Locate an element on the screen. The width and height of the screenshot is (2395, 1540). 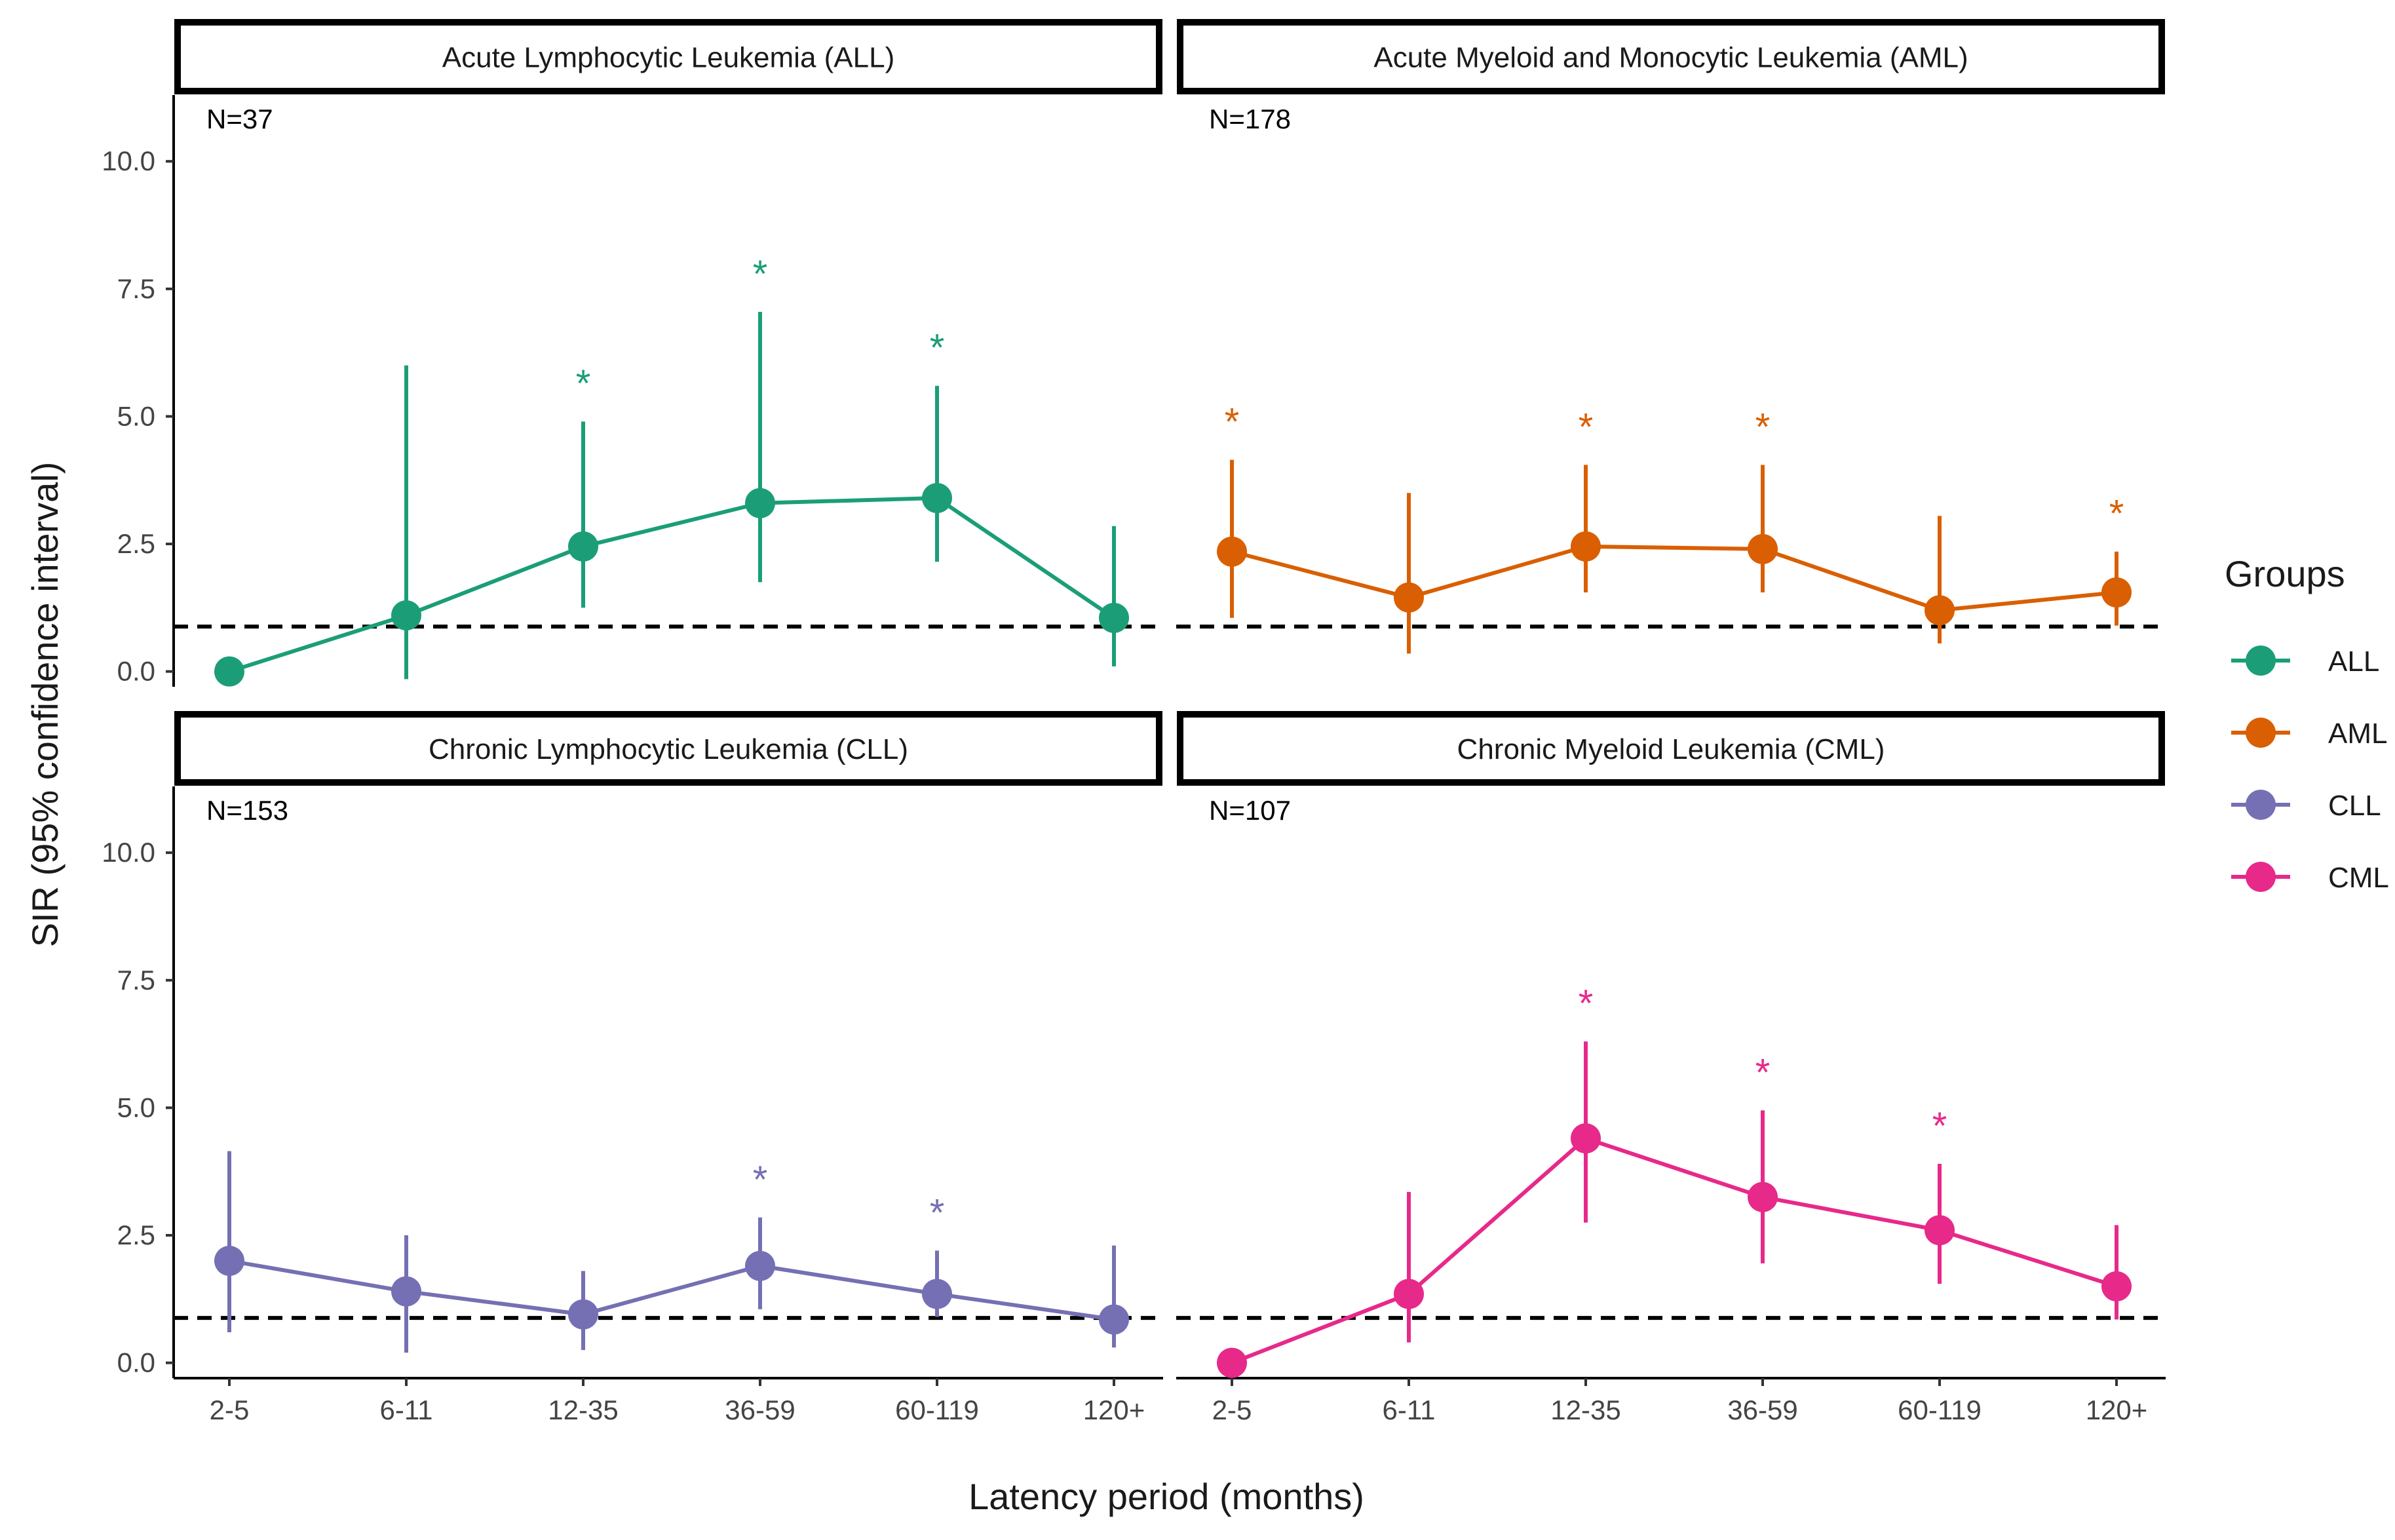
n-label: N=178 is located at coordinates (1250, 119).